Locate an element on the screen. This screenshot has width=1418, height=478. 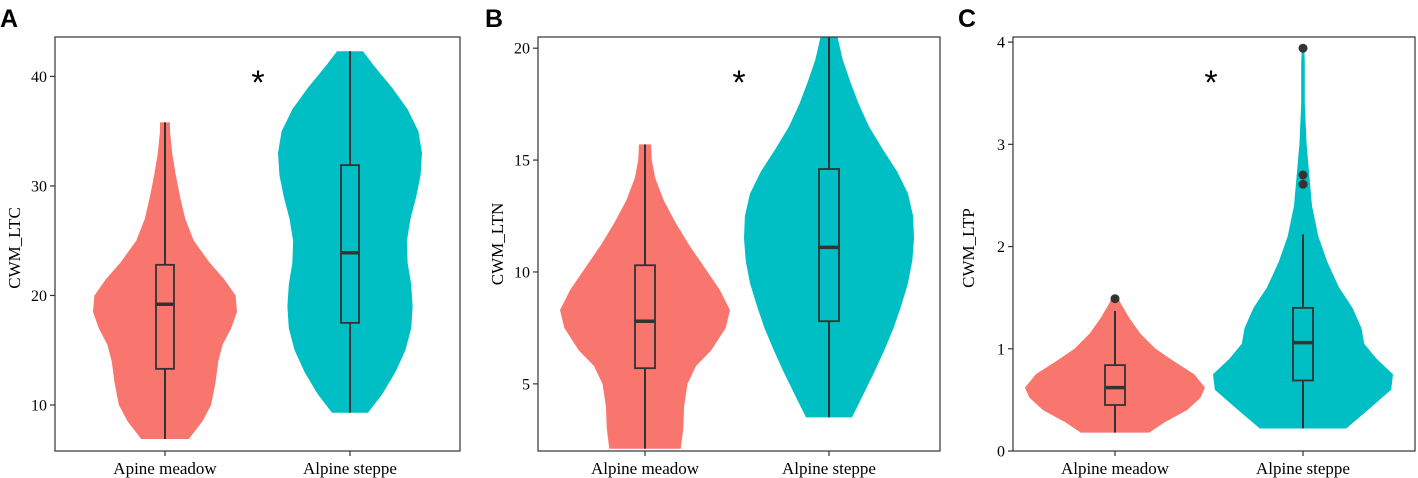
x-tick-label: Apine meadow is located at coordinates (165, 468).